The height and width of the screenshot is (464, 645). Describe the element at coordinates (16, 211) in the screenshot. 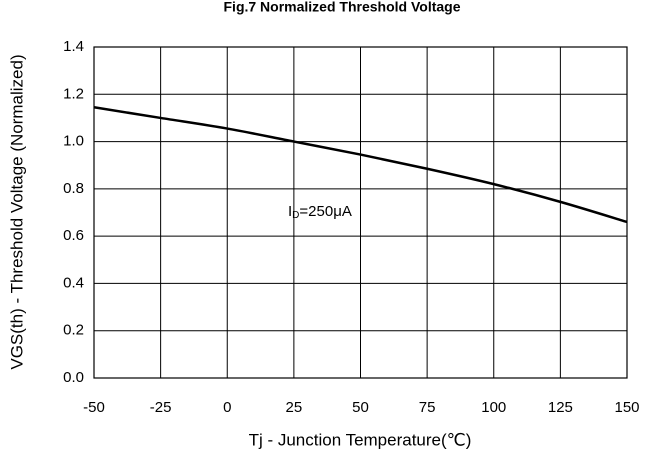

I see `y-axis-label: VGS(th) - Threshold Voltage (Normalized)` at that location.